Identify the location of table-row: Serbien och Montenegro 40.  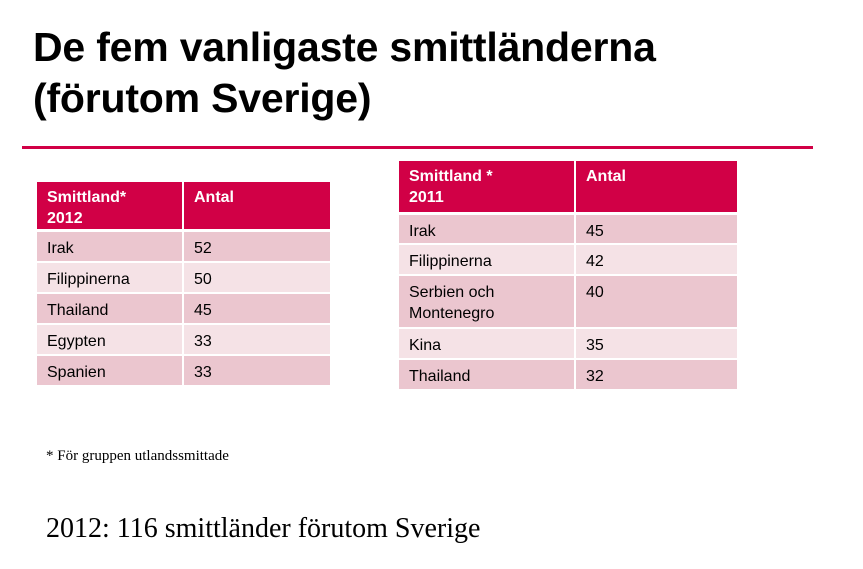
(568, 302).